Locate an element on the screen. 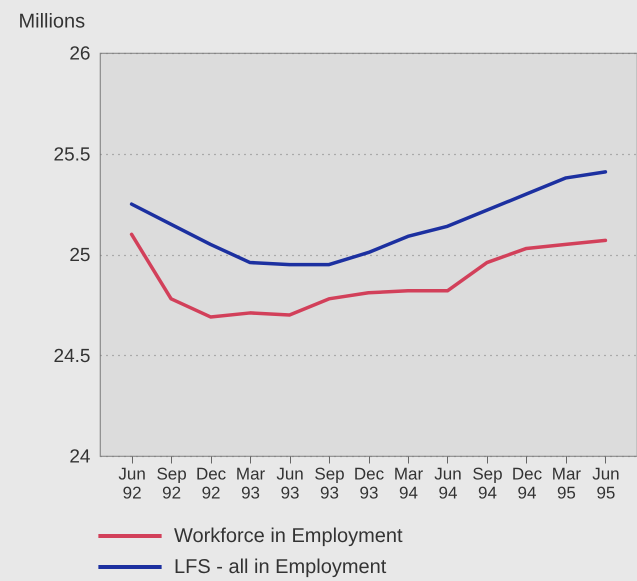  x-tick-label: Mar 95 is located at coordinates (567, 483).